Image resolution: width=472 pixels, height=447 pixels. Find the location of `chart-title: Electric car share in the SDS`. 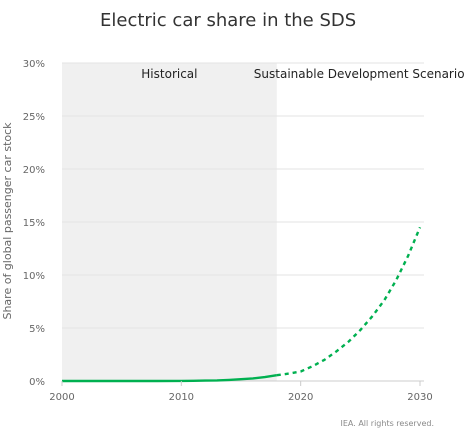

chart-title: Electric car share in the SDS is located at coordinates (228, 20).